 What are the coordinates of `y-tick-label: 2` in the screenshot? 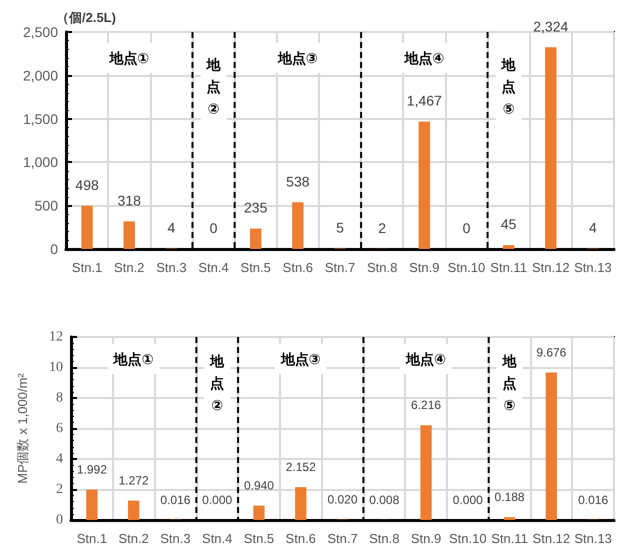 It's located at (59, 489).